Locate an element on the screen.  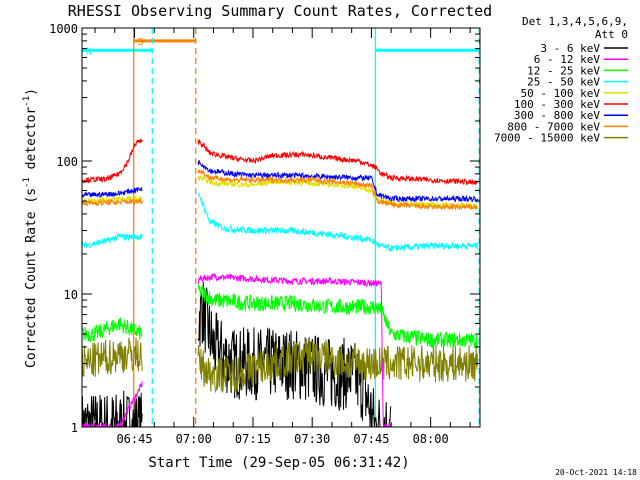
x-tick-label-2: 07:15 is located at coordinates (253, 439).